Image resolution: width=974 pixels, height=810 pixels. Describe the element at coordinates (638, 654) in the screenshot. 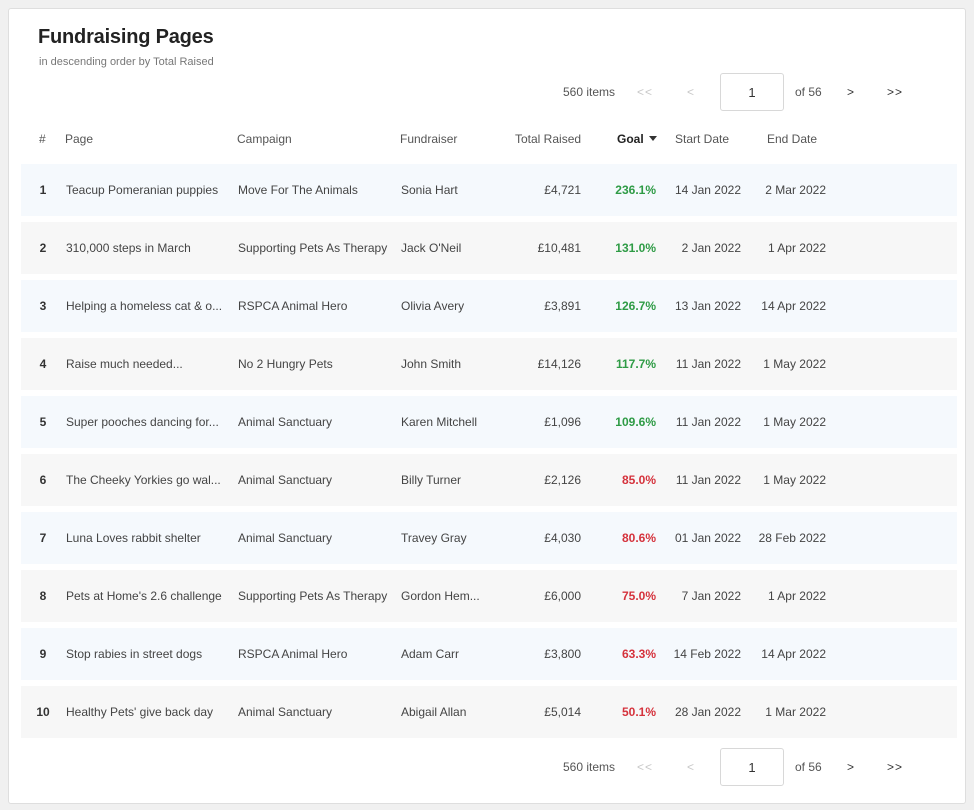

I see `goal-percentage: 63.3%` at that location.